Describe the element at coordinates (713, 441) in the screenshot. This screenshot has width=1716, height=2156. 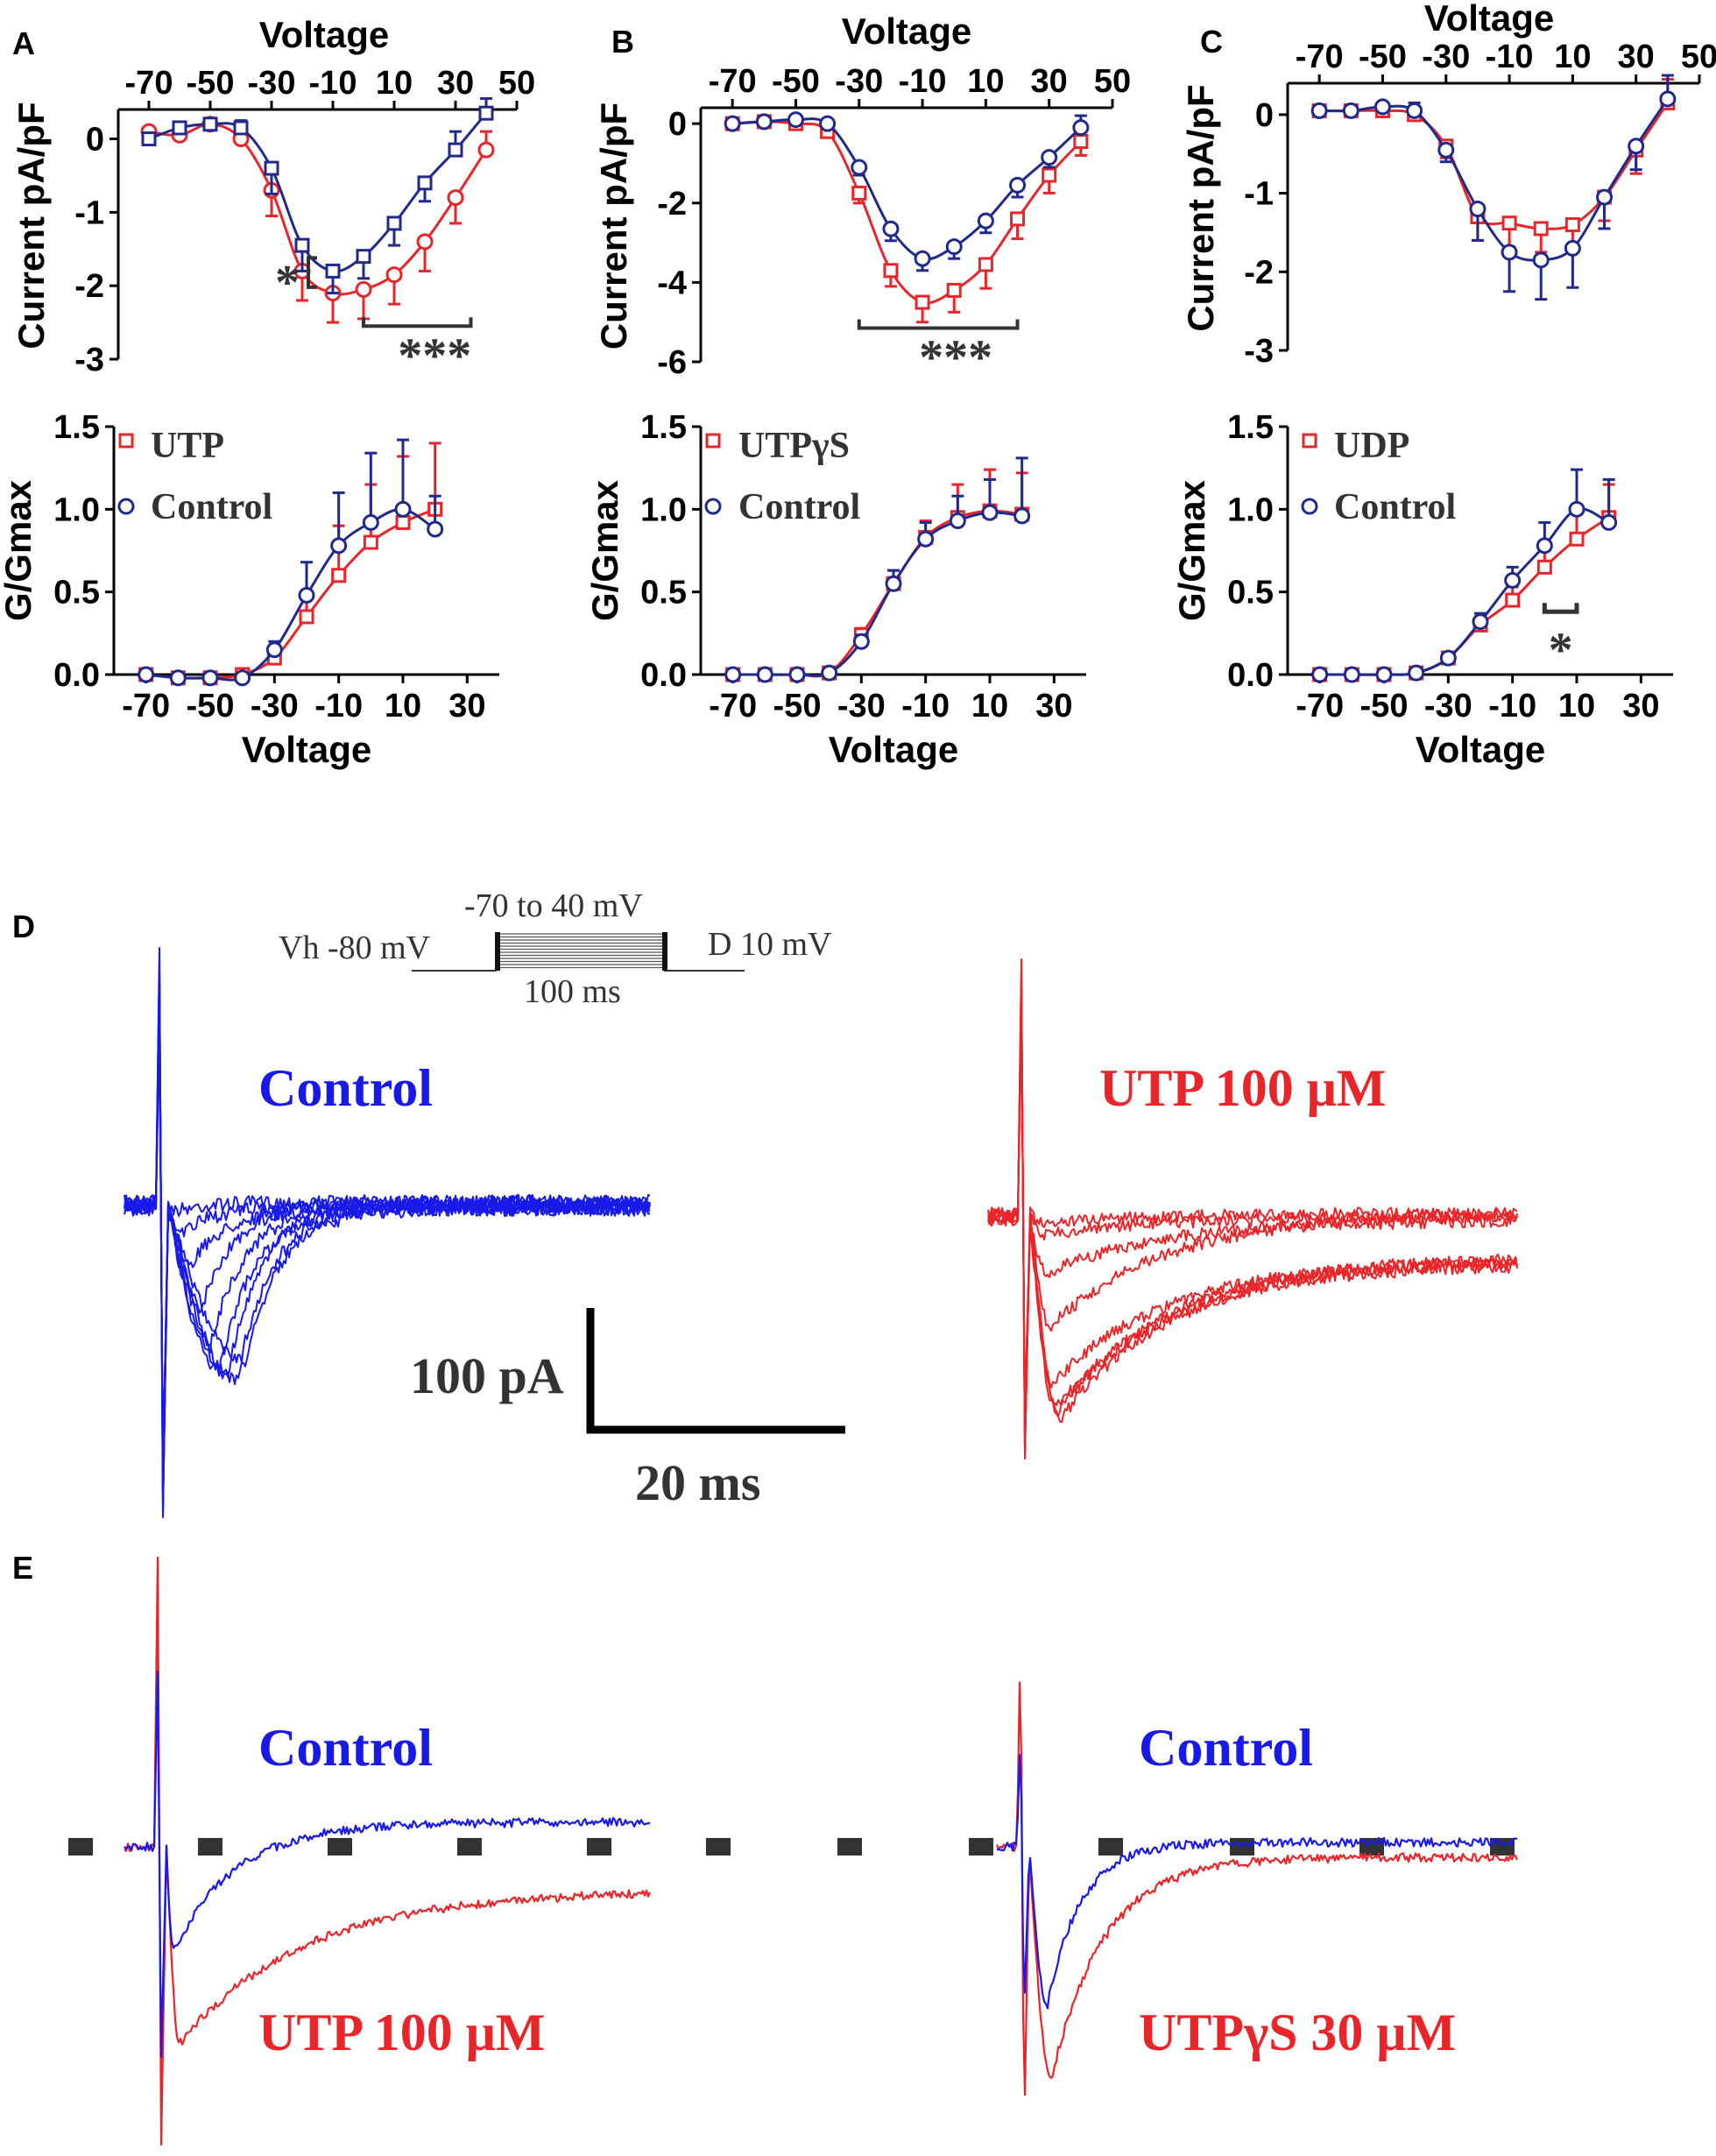
I see `legend-b-treatment-marker` at that location.